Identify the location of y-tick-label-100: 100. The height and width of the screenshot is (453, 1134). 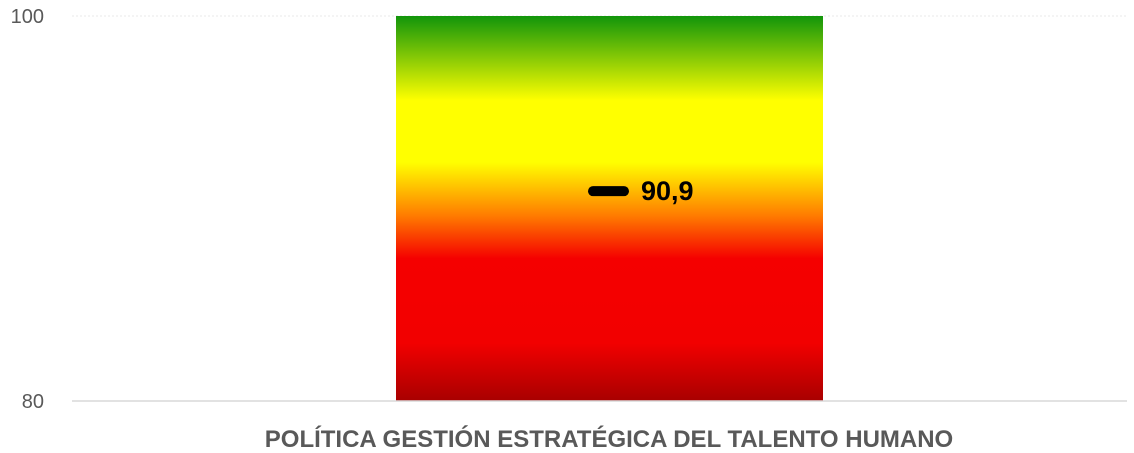
(27, 17).